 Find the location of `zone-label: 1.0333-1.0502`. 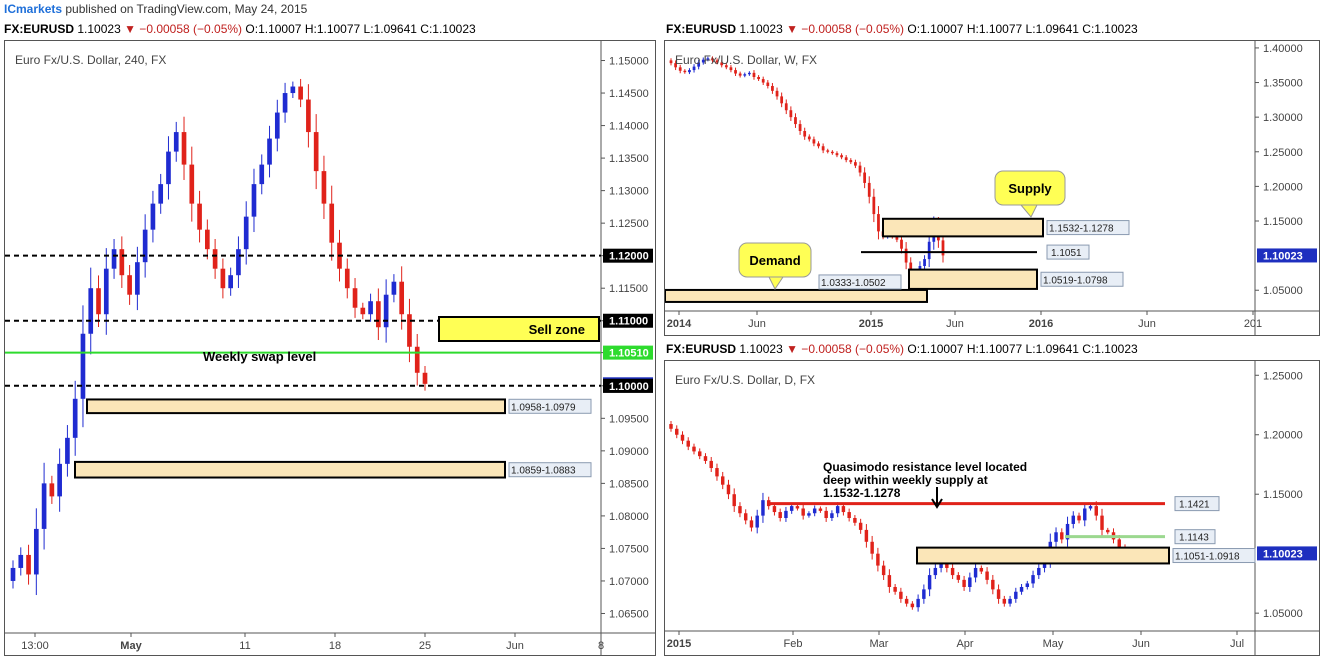

zone-label: 1.0333-1.0502 is located at coordinates (853, 283).